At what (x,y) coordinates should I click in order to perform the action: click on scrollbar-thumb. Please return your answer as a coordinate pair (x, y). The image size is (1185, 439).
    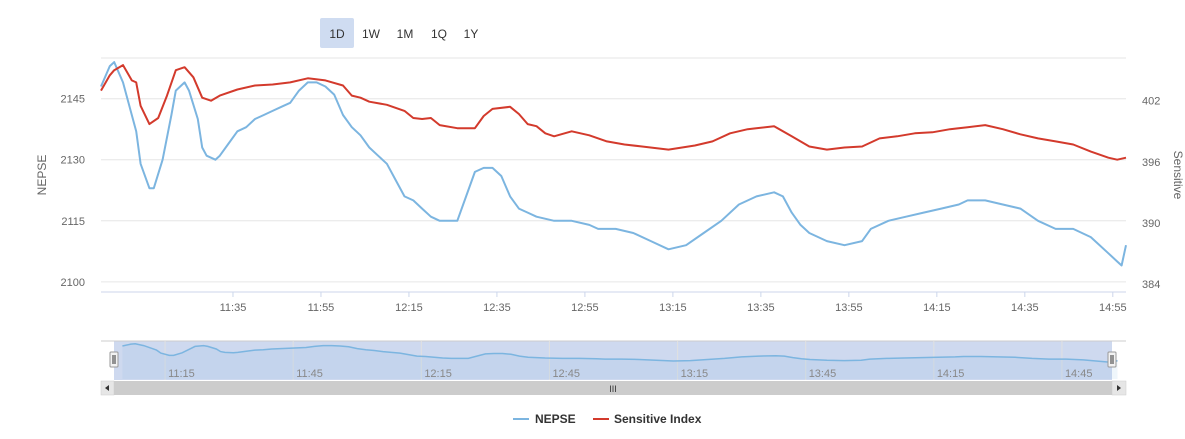
    Looking at the image, I should click on (613, 388).